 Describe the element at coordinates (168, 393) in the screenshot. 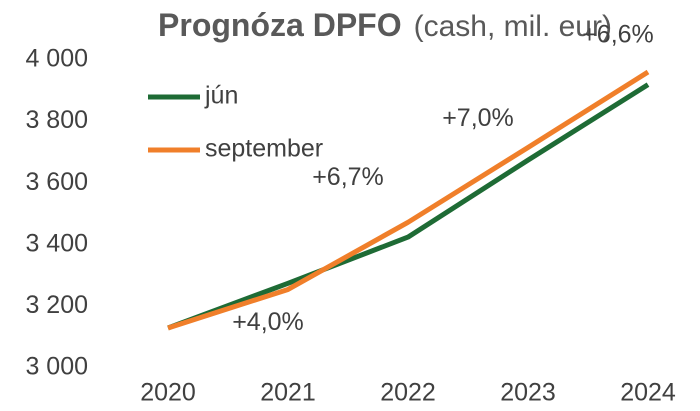

I see `x-tick-label: 2020` at that location.